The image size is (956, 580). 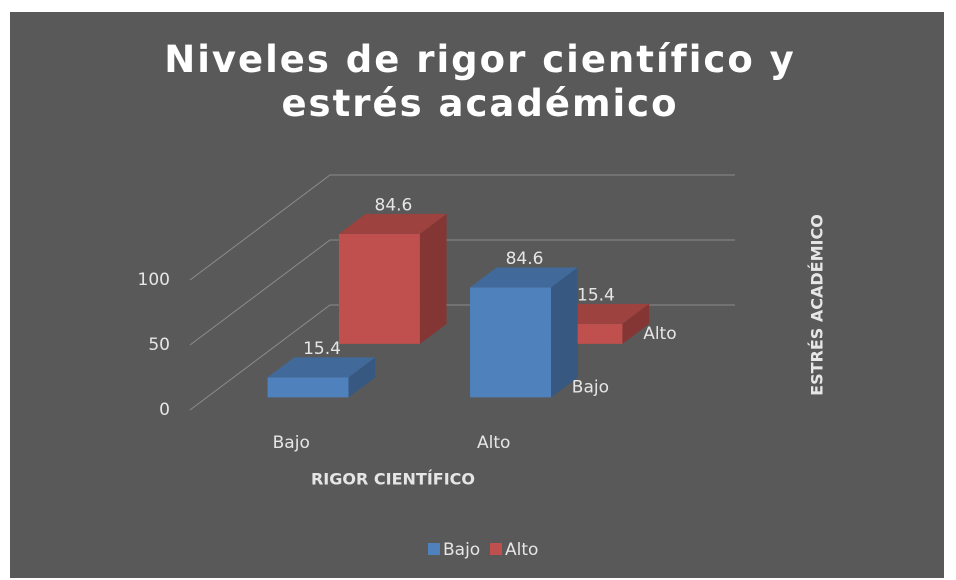 What do you see at coordinates (393, 479) in the screenshot?
I see `x-axis-label: RIGOR CIENTÍFICO` at bounding box center [393, 479].